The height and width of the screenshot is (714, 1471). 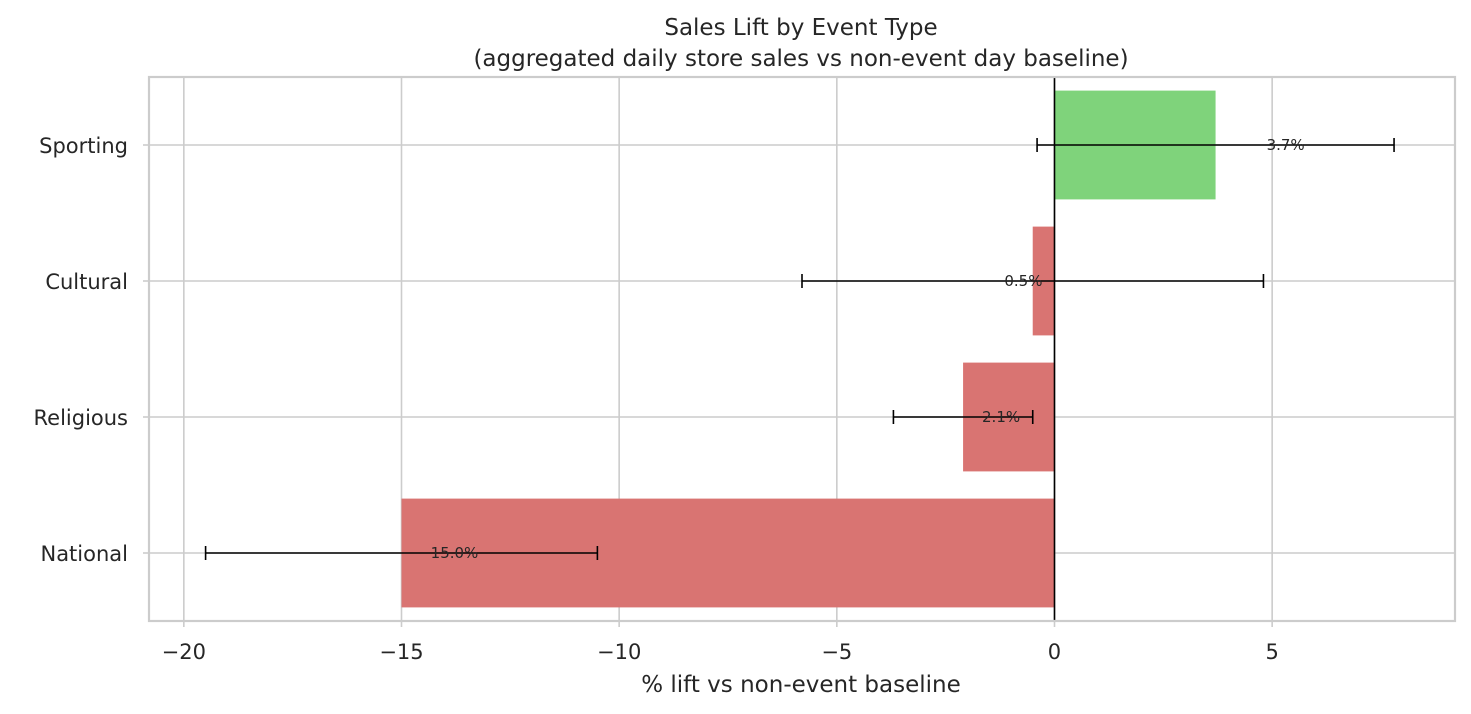 What do you see at coordinates (401, 553) in the screenshot?
I see `error-bar-national` at bounding box center [401, 553].